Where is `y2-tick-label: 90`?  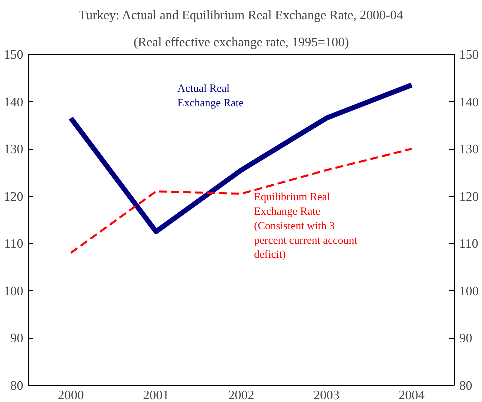 y2-tick-label: 90 is located at coordinates (466, 338).